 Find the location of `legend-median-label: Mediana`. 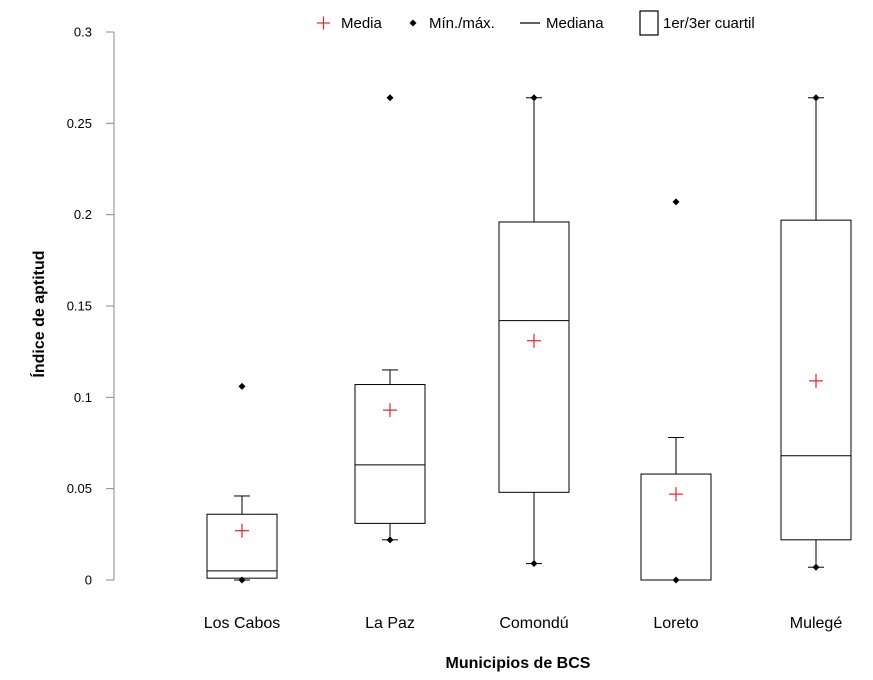

legend-median-label: Mediana is located at coordinates (575, 23).